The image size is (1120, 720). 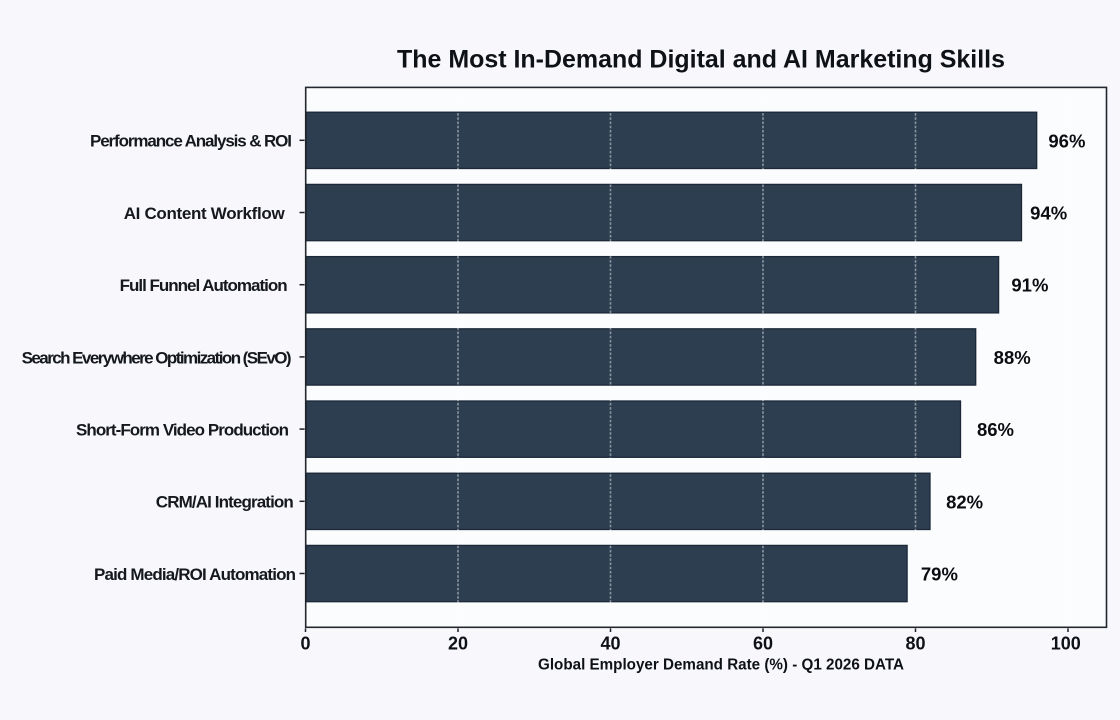 What do you see at coordinates (763, 644) in the screenshot?
I see `svg-text: 60` at bounding box center [763, 644].